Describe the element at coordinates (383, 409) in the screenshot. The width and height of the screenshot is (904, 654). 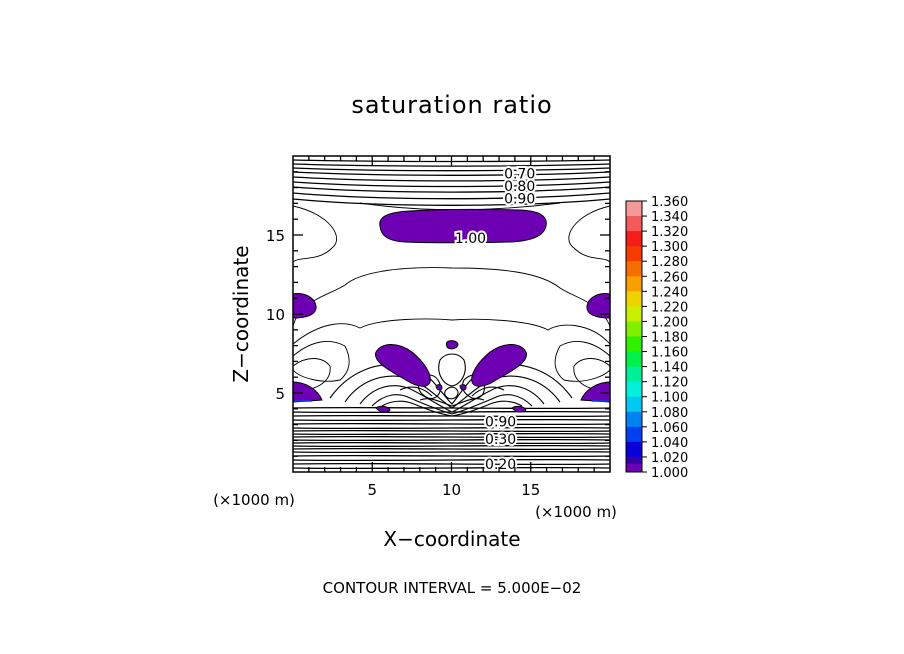
I see `left-small-spot` at that location.